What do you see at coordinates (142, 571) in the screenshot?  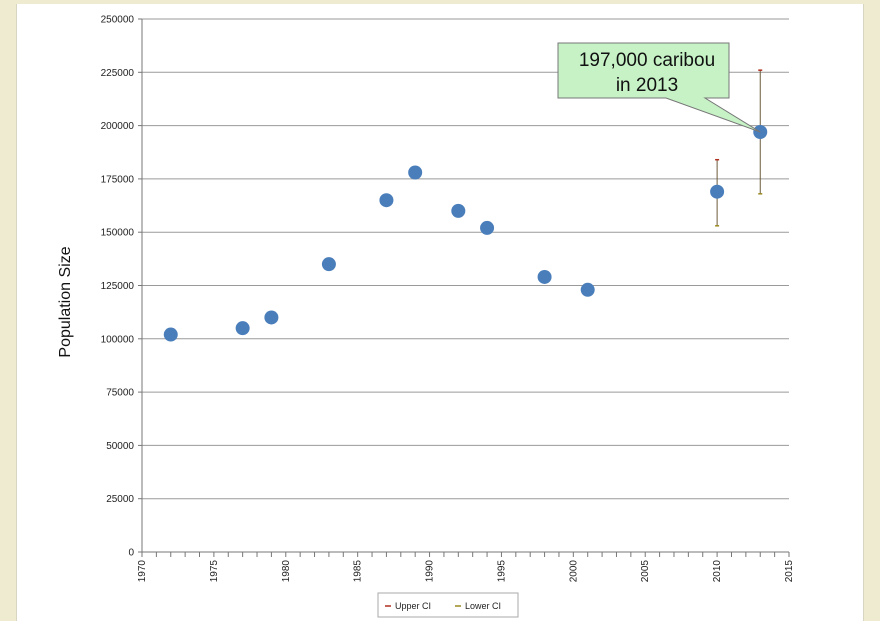 I see `x-tick-label: 1970` at bounding box center [142, 571].